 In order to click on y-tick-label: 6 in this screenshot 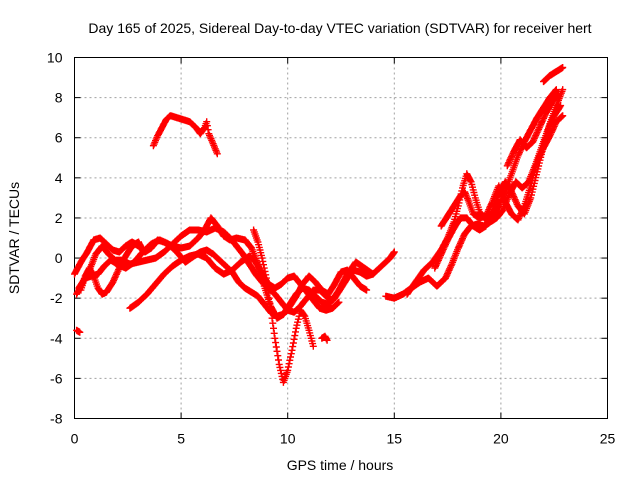, I will do `click(59, 138)`.